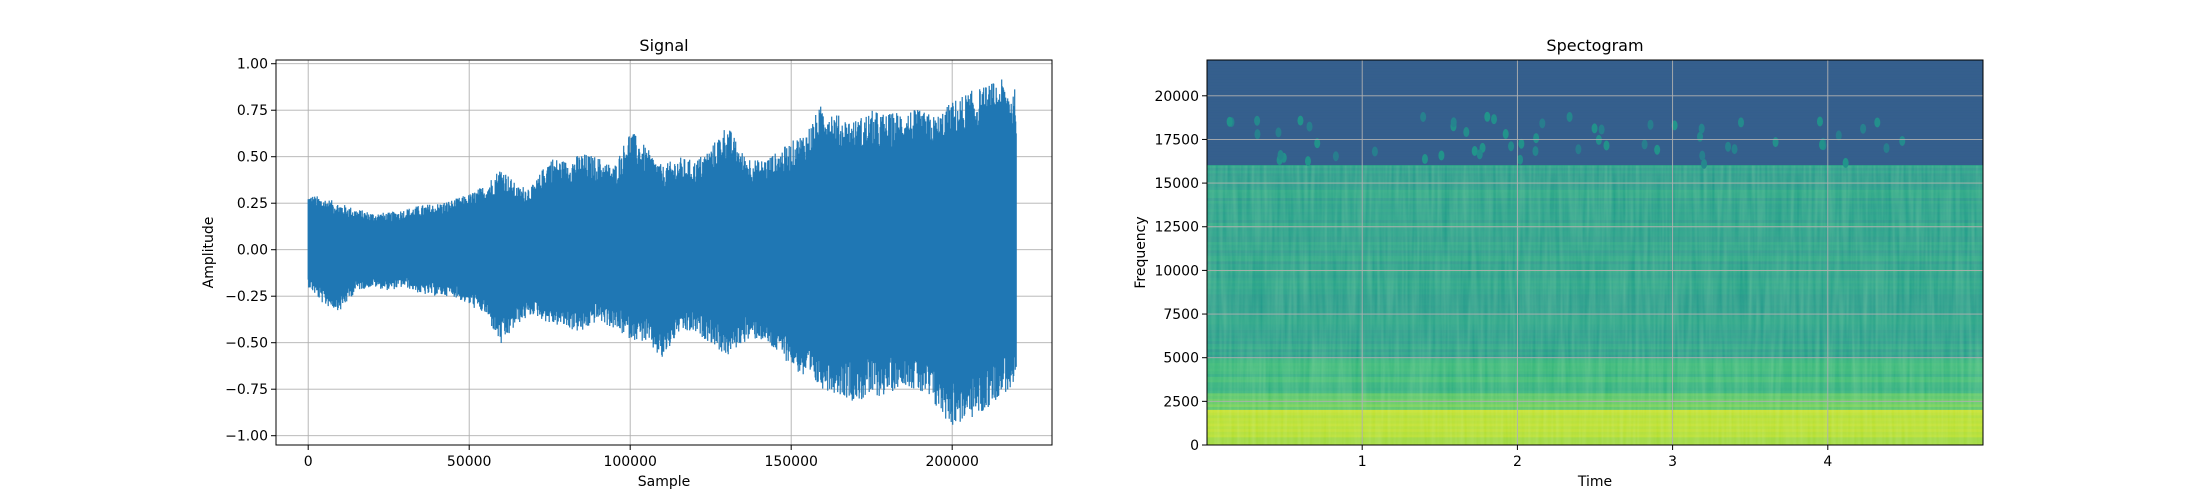  What do you see at coordinates (1176, 97) in the screenshot?
I see `spectrogram-y-tick-label: 20000` at bounding box center [1176, 97].